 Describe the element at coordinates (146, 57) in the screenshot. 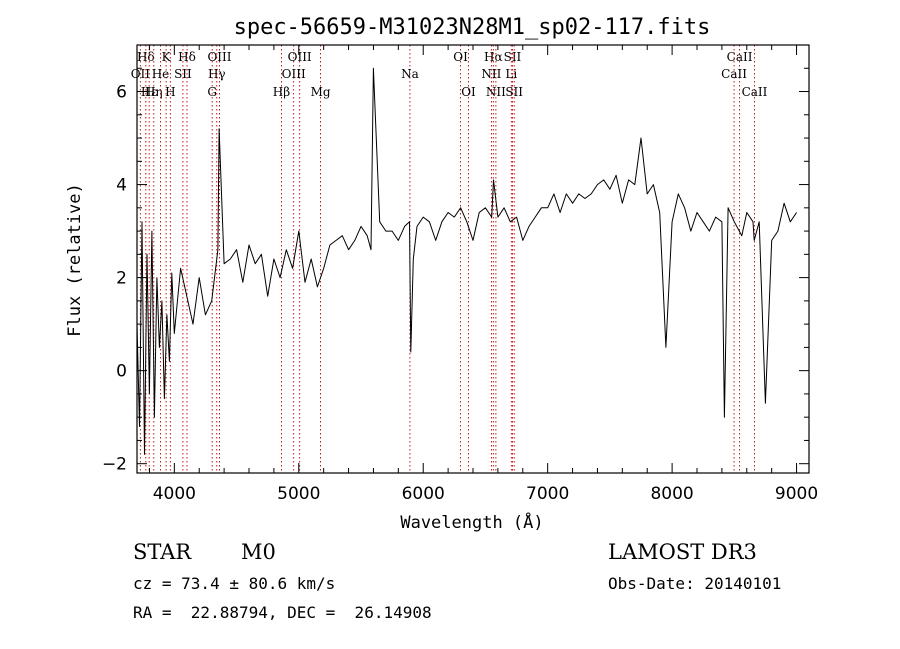

I see `line-label-0: Hδ` at that location.